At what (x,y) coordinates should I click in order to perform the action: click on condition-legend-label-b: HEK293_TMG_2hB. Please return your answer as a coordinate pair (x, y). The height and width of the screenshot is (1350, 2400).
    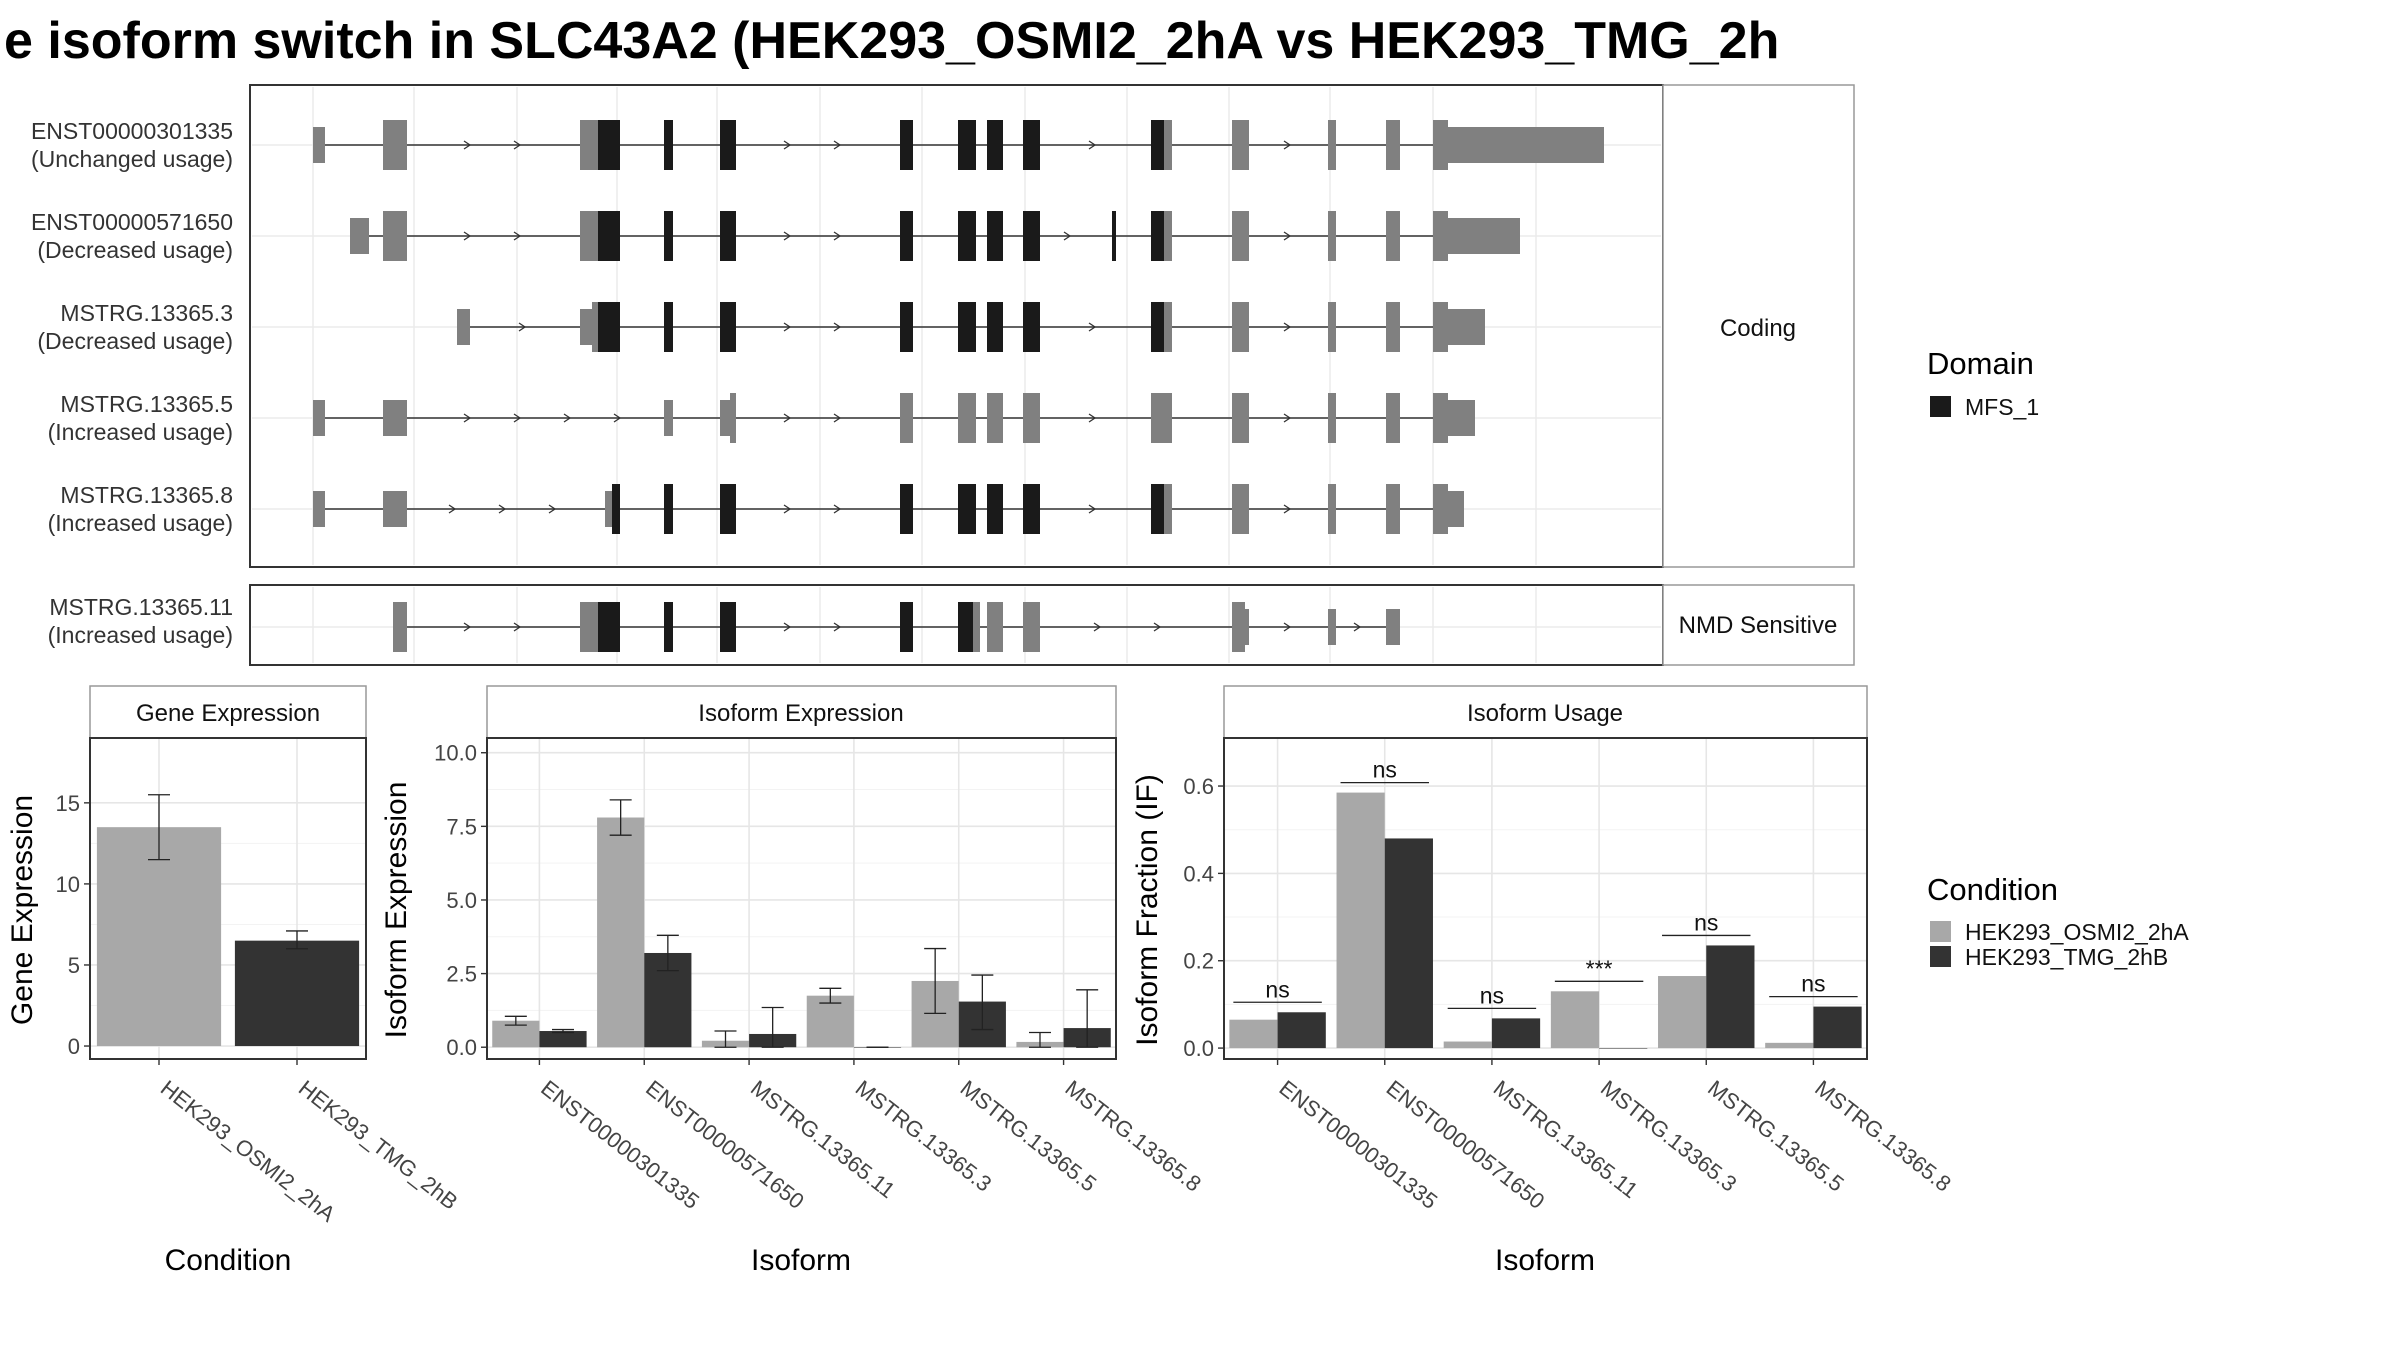
    Looking at the image, I should click on (2066, 957).